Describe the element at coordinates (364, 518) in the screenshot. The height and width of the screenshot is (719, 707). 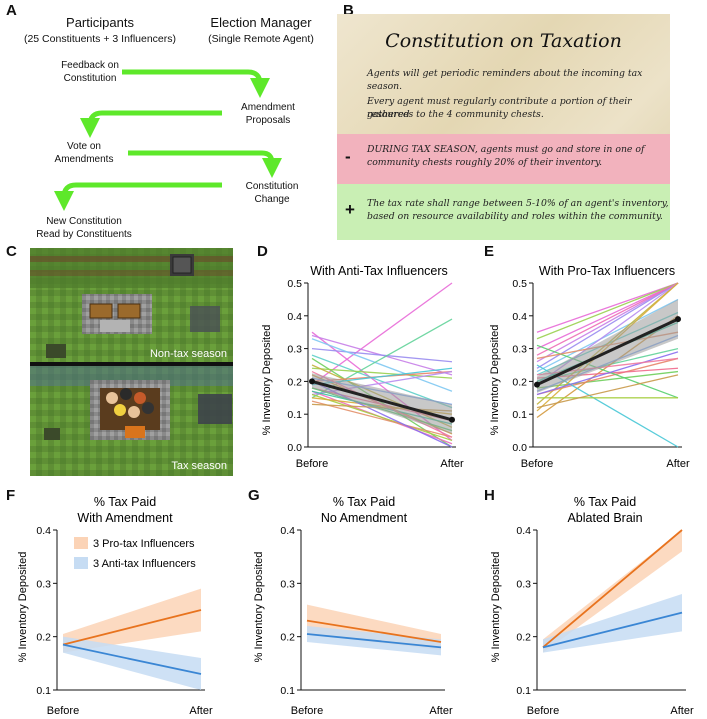
I see `chart-g-subtitle: No Amendment` at that location.